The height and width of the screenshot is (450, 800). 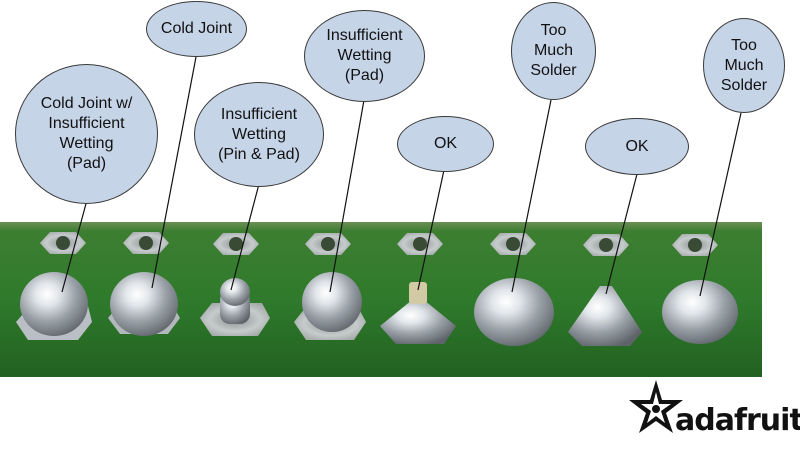 What do you see at coordinates (553, 51) in the screenshot?
I see `callout-too-much-solder-1: Too Much Solder` at bounding box center [553, 51].